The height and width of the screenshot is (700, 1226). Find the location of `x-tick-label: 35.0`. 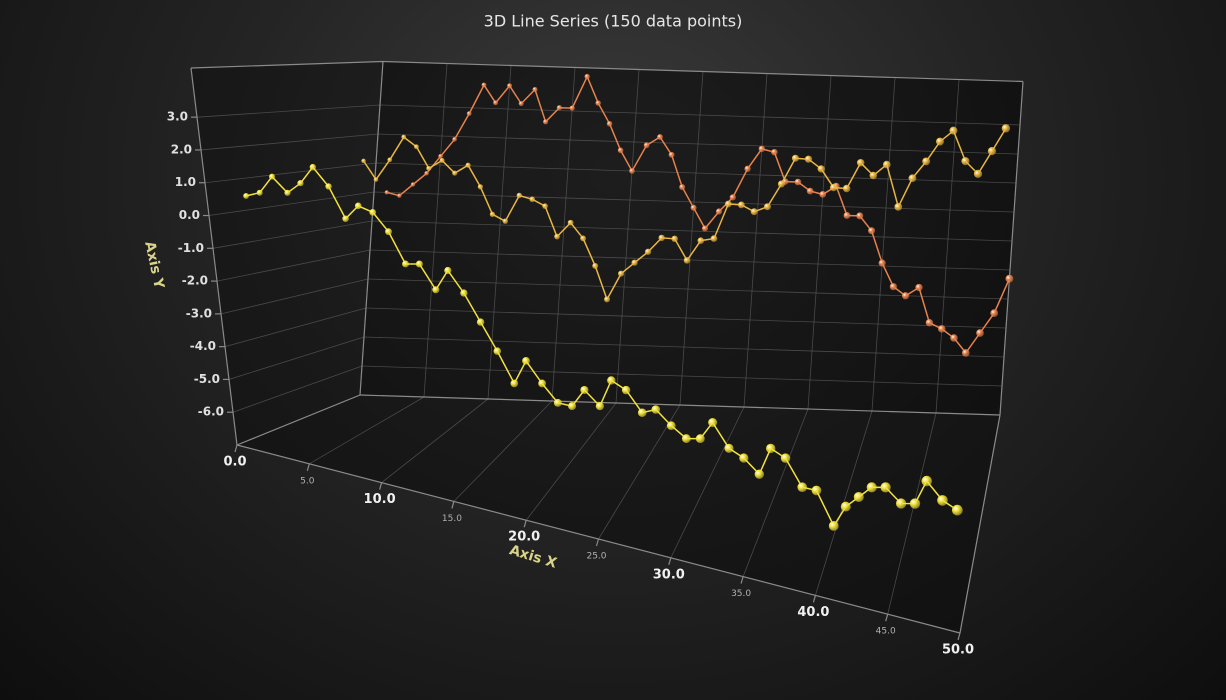

x-tick-label: 35.0 is located at coordinates (741, 594).